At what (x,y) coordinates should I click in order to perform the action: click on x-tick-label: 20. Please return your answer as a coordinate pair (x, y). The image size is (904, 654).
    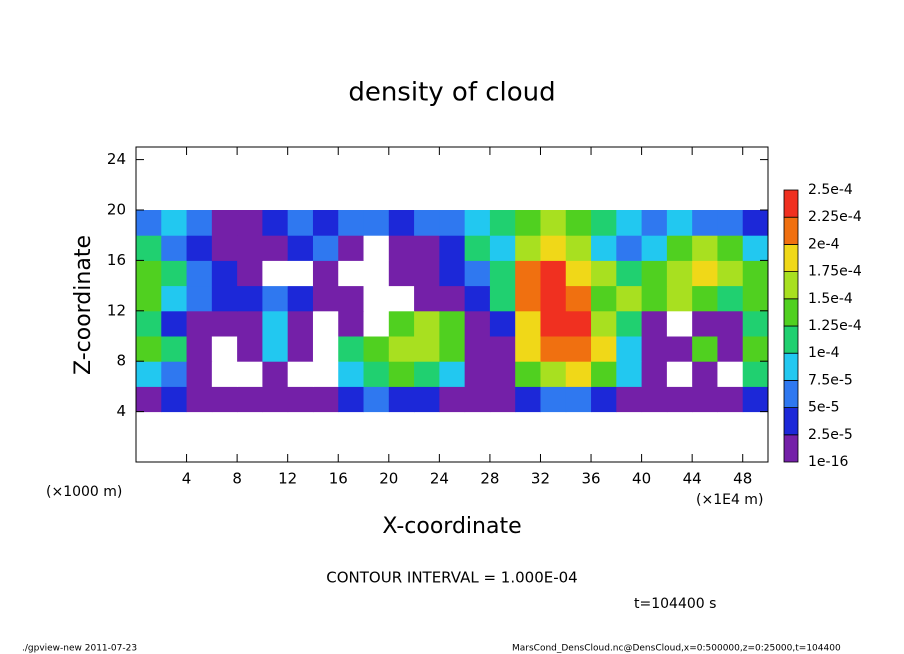
    Looking at the image, I should click on (388, 479).